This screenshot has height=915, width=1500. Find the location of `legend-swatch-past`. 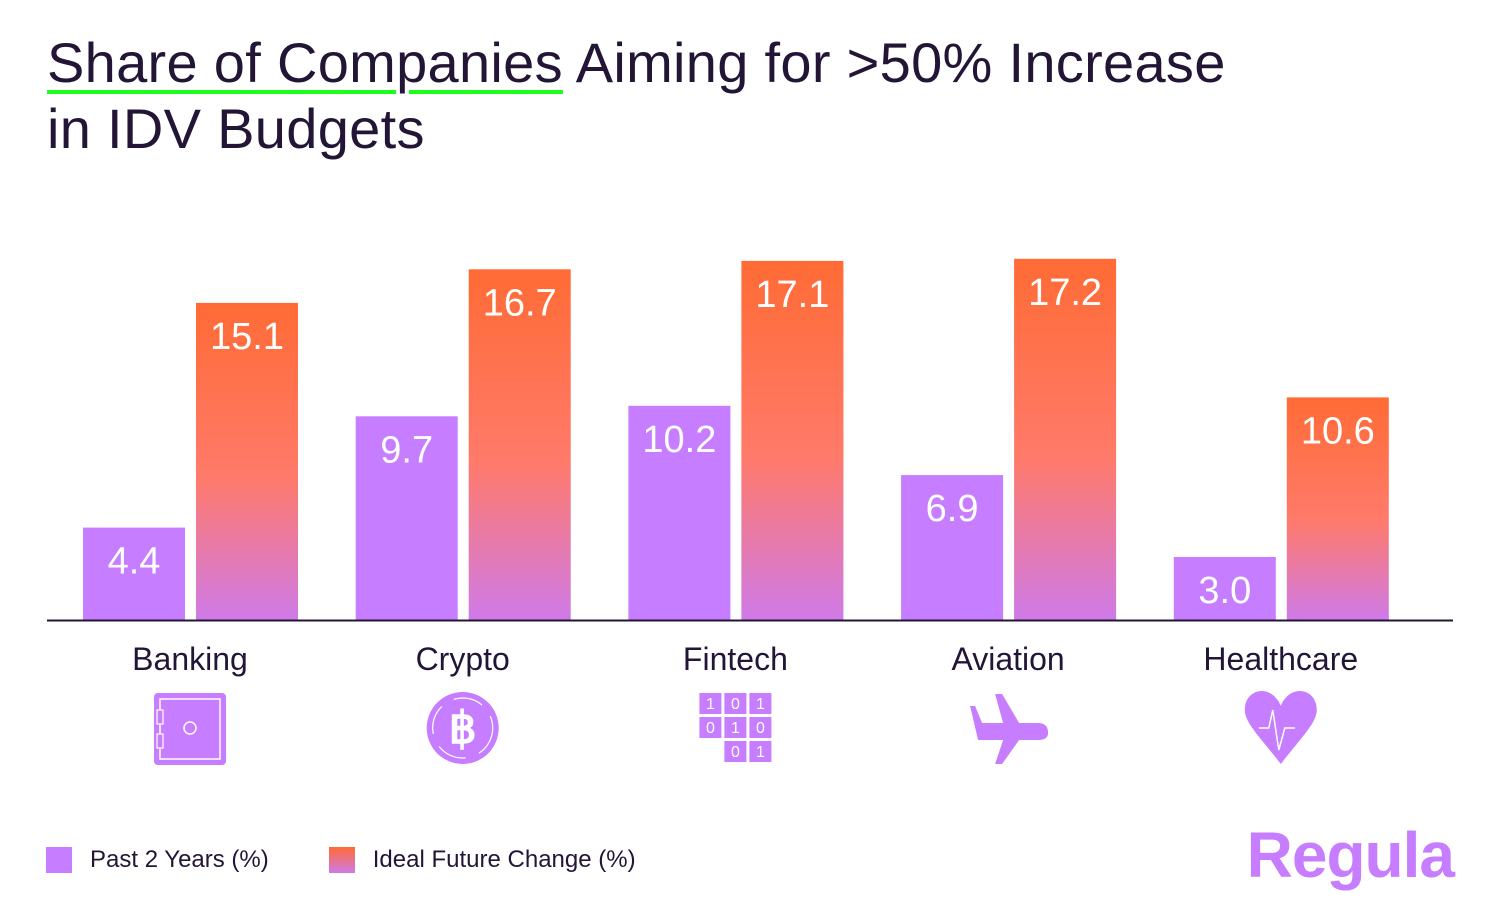

legend-swatch-past is located at coordinates (59, 860).